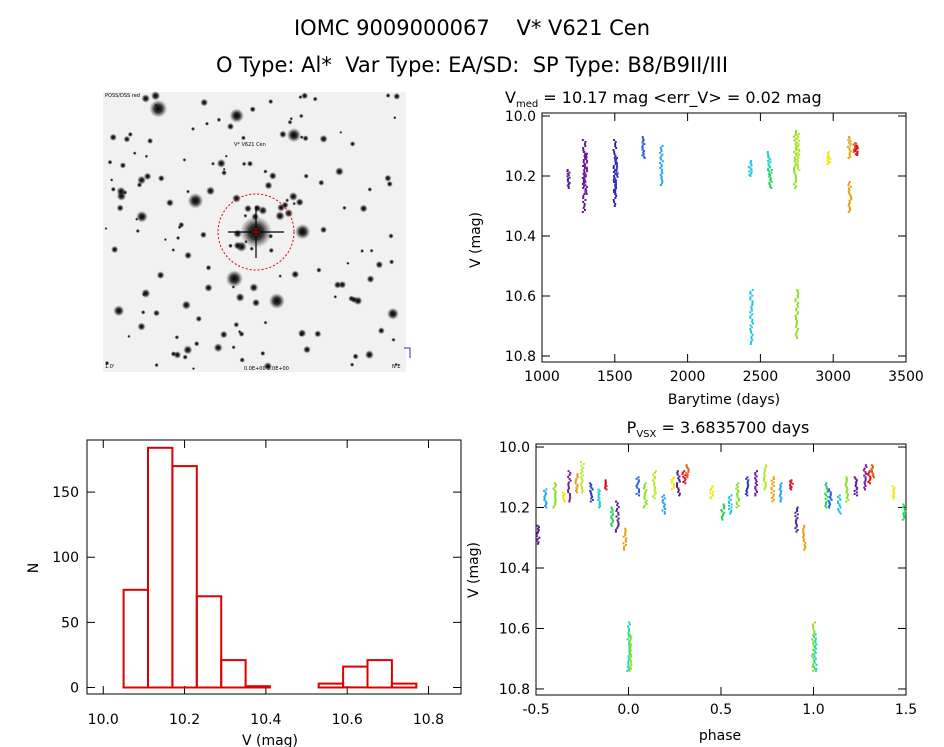  I want to click on hist-ytick-label: 100, so click(65, 558).